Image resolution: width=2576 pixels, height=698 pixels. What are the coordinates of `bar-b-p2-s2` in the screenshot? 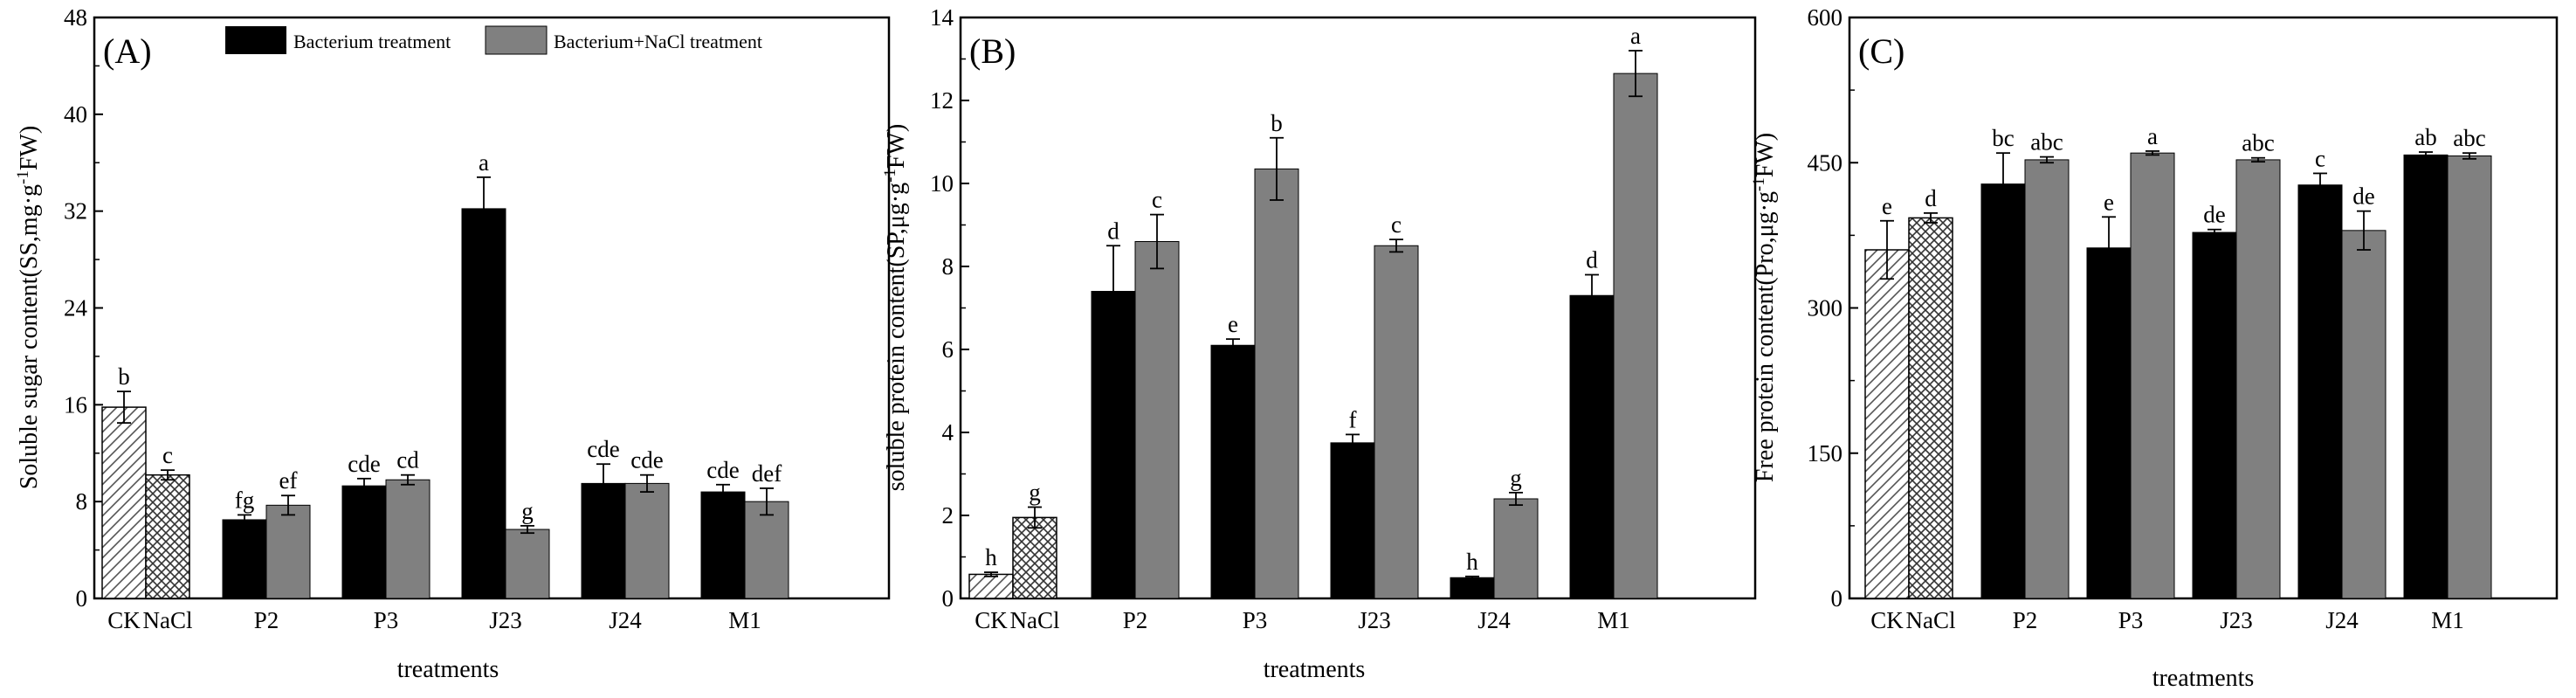 It's located at (1157, 420).